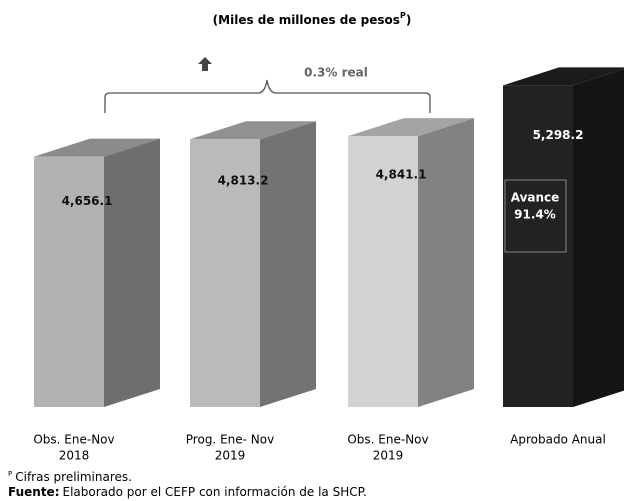 This screenshot has height=501, width=624. I want to click on footnote: P Cifras preliminares., so click(70, 477).